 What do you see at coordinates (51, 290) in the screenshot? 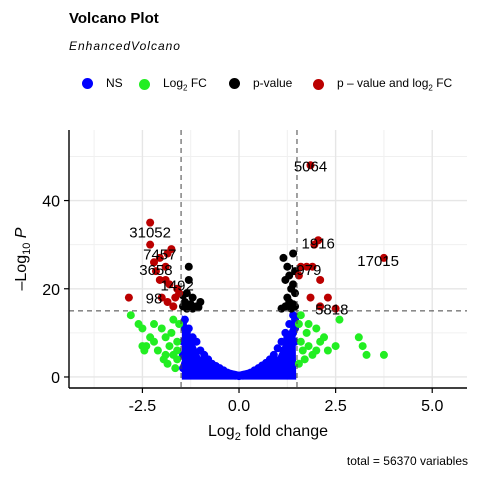
I see `y-tick-label: 20` at bounding box center [51, 290].